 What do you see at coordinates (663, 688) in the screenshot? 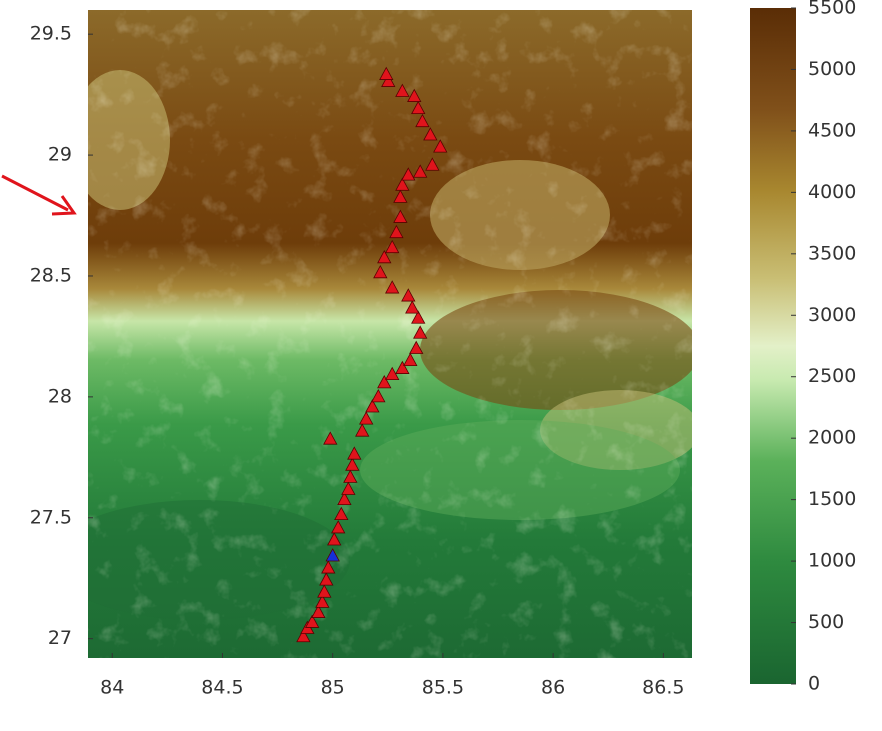
I see `x-tick-label: 86.5` at bounding box center [663, 688].